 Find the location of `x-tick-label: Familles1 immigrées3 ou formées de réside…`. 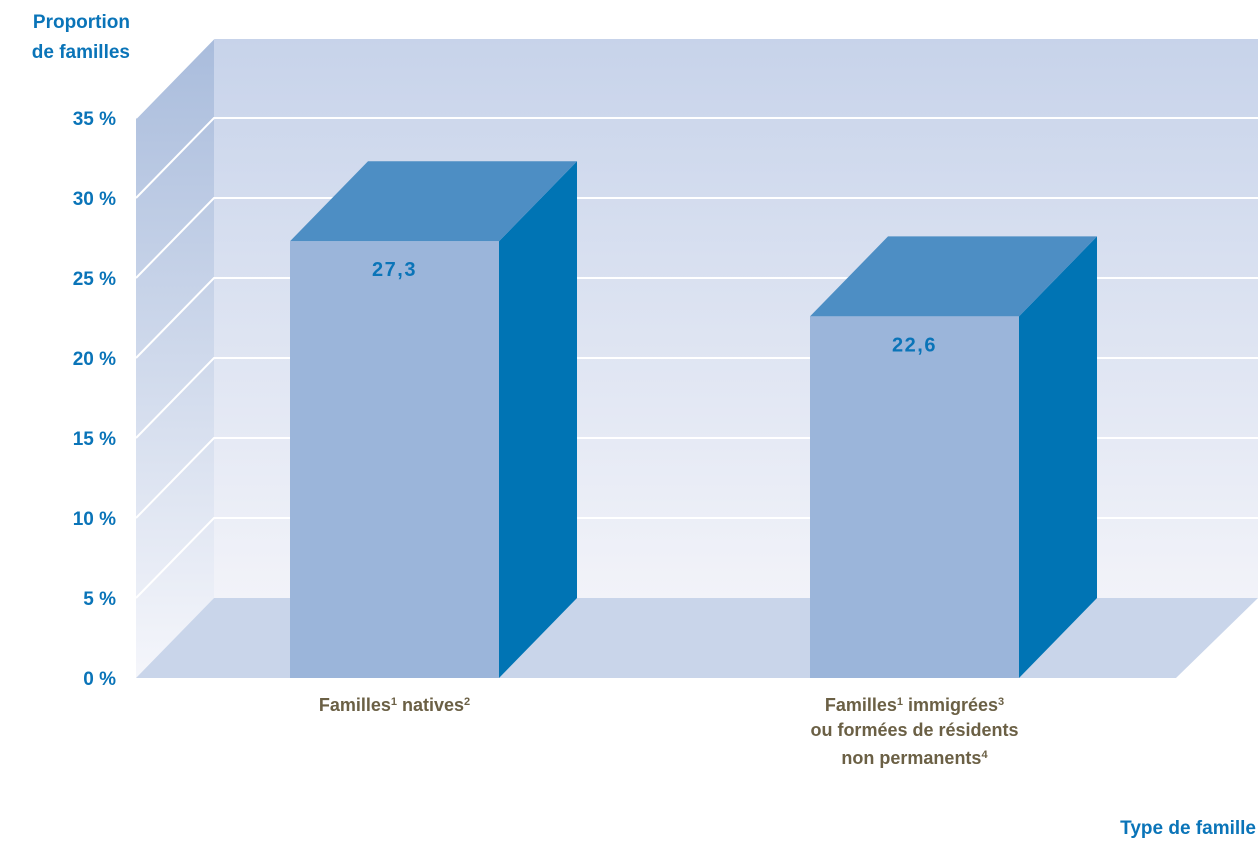

x-tick-label: Familles1 immigrées3 ou formées de réside… is located at coordinates (915, 730).